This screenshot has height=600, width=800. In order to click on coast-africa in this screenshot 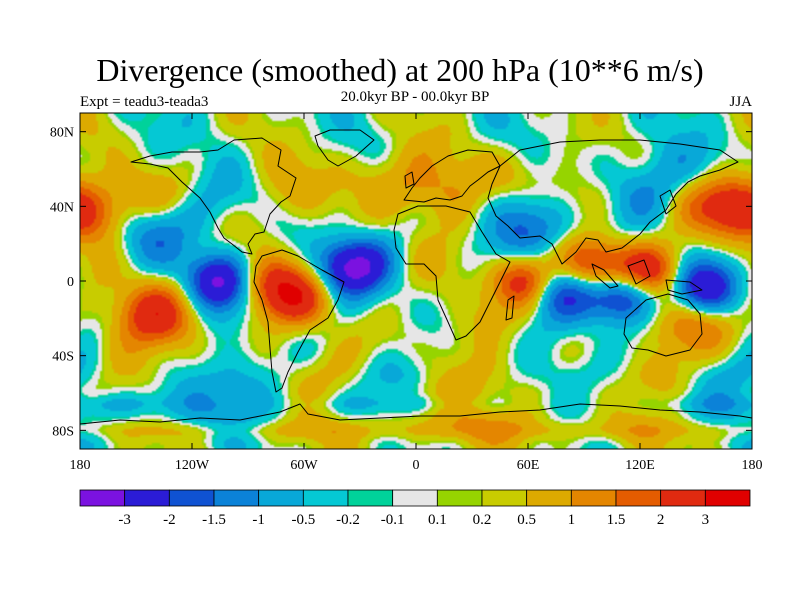, I will do `click(452, 273)`.